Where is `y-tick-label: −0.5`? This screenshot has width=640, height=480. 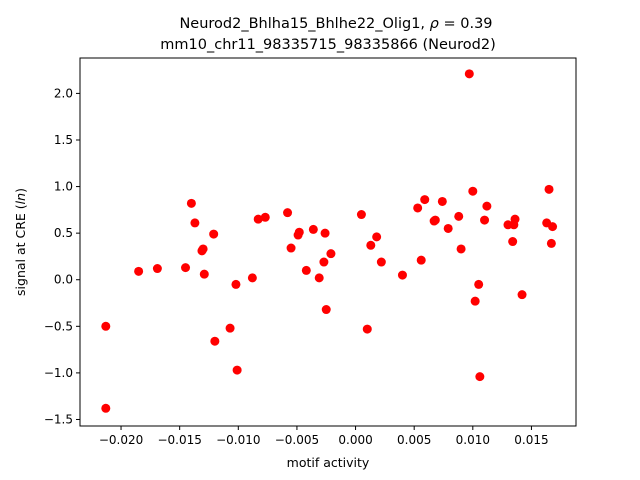
y-tick-label: −0.5 is located at coordinates (58, 326).